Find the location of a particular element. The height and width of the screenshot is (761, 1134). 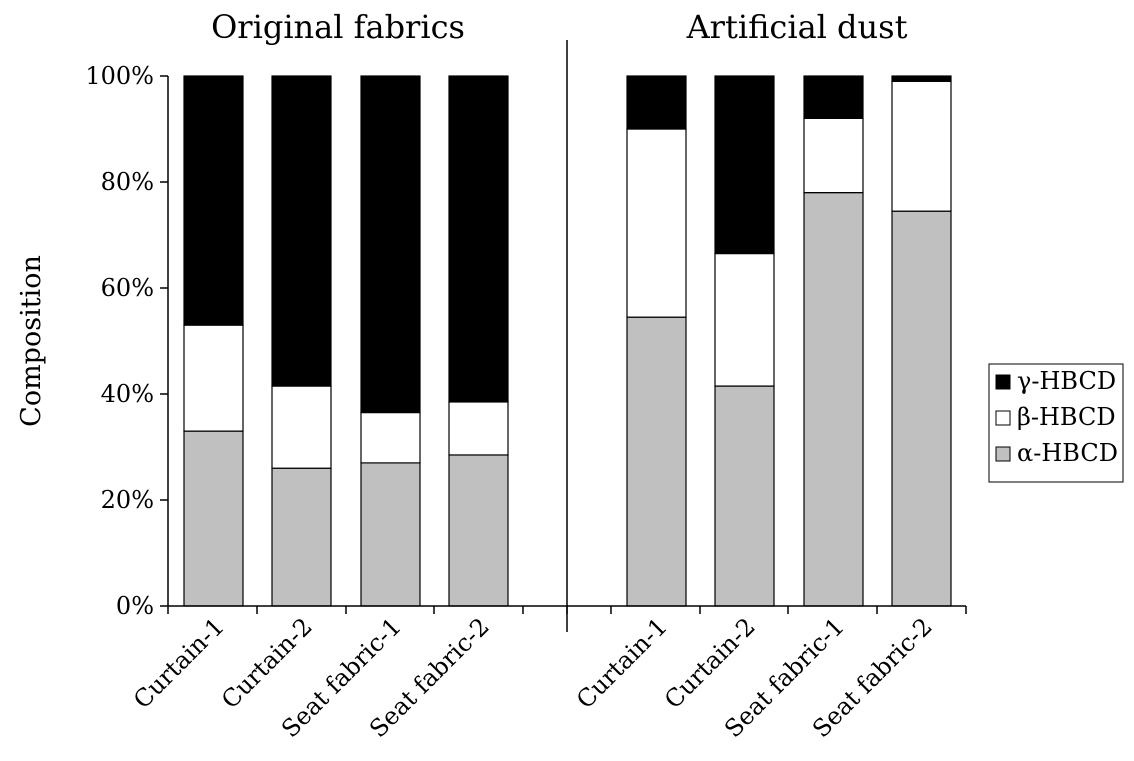

y-tick-label: 0% is located at coordinates (135, 606).